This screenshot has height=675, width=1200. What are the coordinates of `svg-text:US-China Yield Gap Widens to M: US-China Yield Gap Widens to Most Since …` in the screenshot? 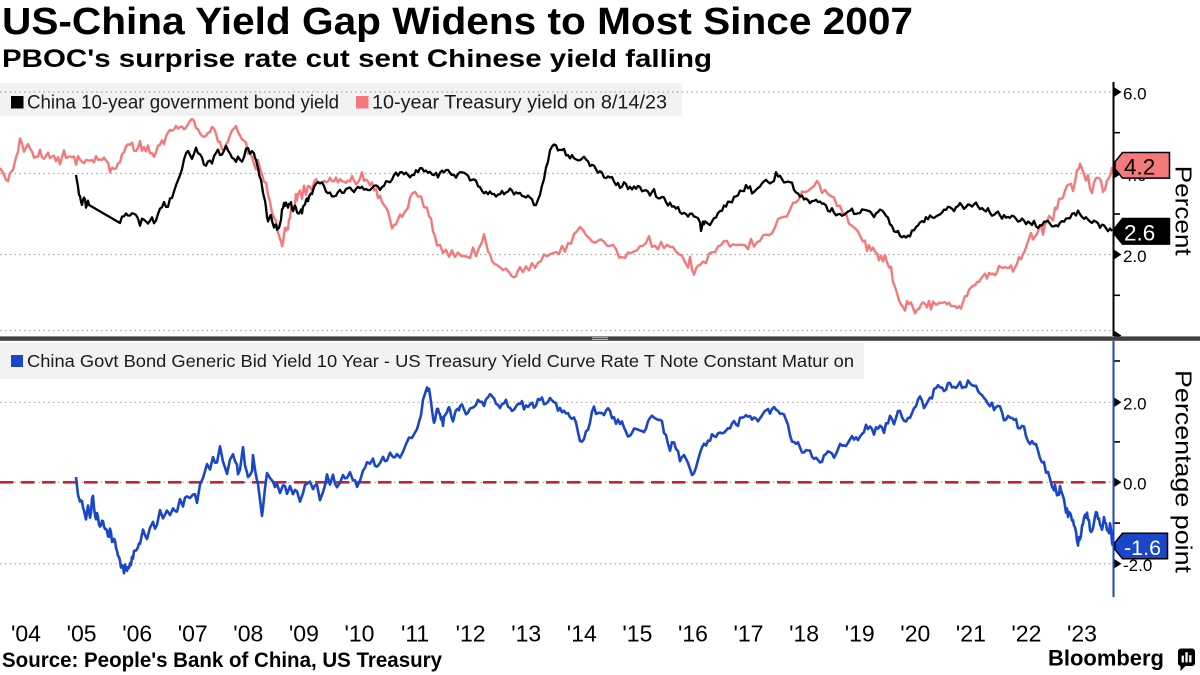 It's located at (457, 22).